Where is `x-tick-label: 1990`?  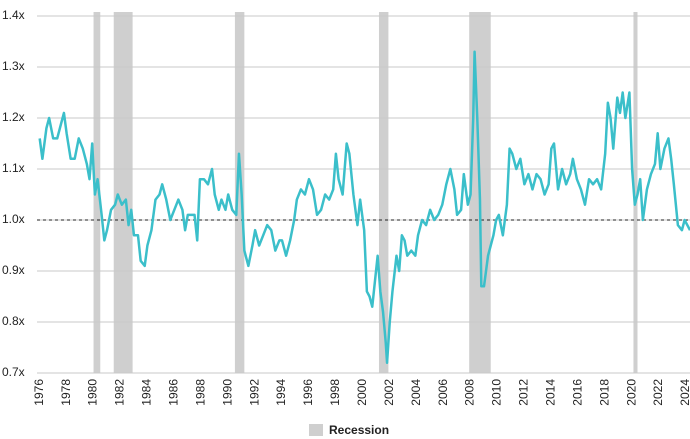 x-tick-label: 1990 is located at coordinates (227, 392).